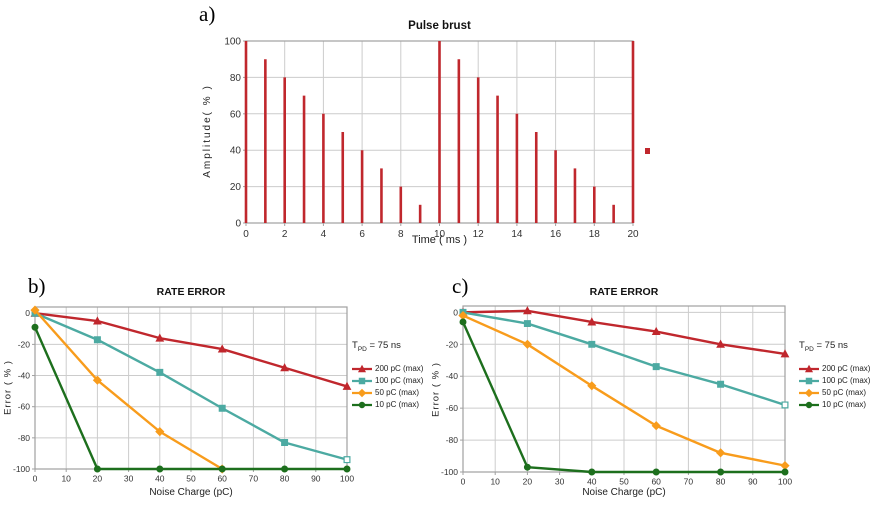 Image resolution: width=876 pixels, height=510 pixels. I want to click on pulse-x-axis-label: Time ( ms ), so click(439, 240).